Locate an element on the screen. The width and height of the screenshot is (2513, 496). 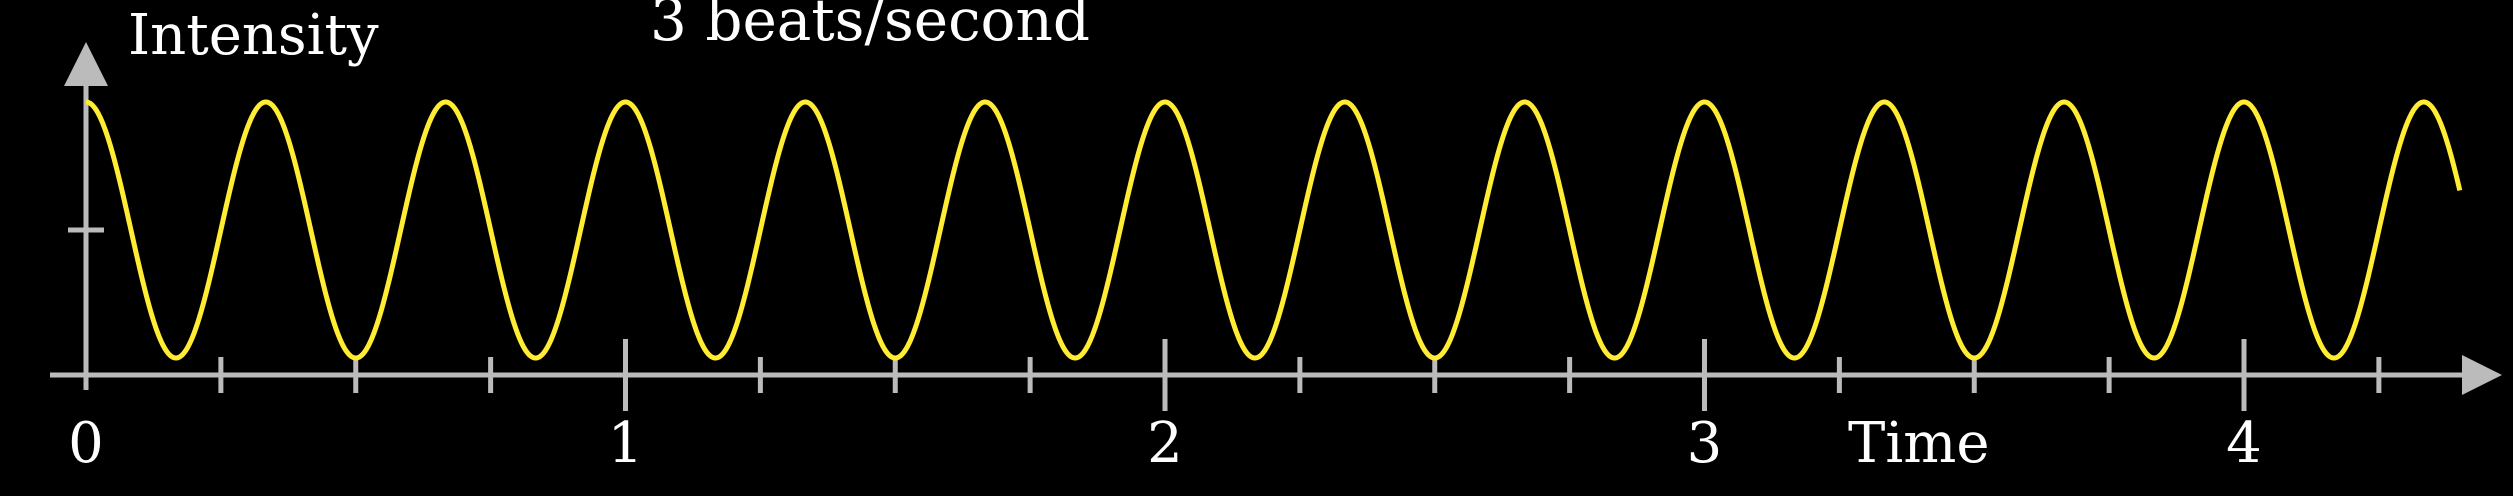
y-axis-label: Intensity is located at coordinates (253, 35).